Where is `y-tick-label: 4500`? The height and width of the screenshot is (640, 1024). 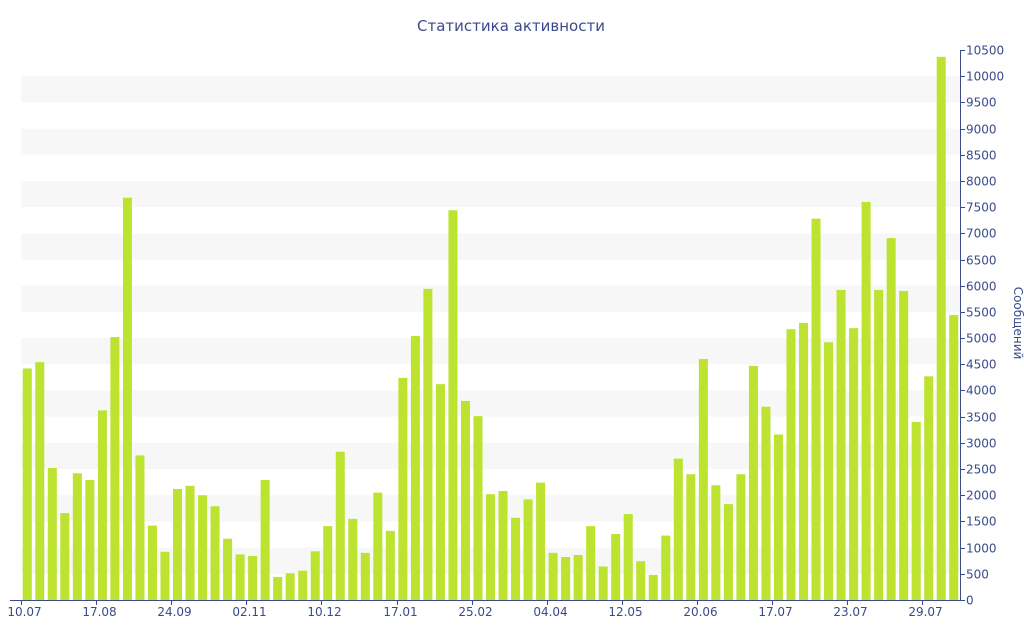 y-tick-label: 4500 is located at coordinates (981, 365).